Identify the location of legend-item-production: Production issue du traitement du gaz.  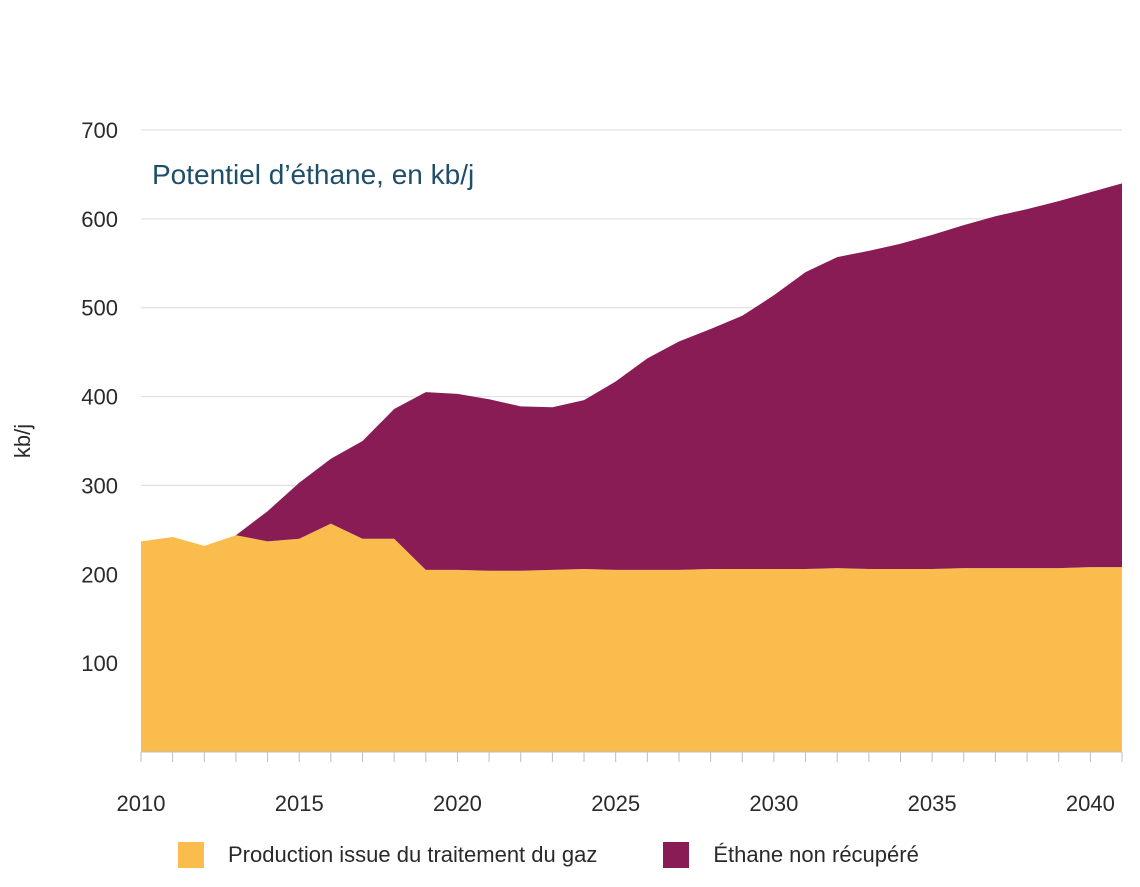
(387, 855).